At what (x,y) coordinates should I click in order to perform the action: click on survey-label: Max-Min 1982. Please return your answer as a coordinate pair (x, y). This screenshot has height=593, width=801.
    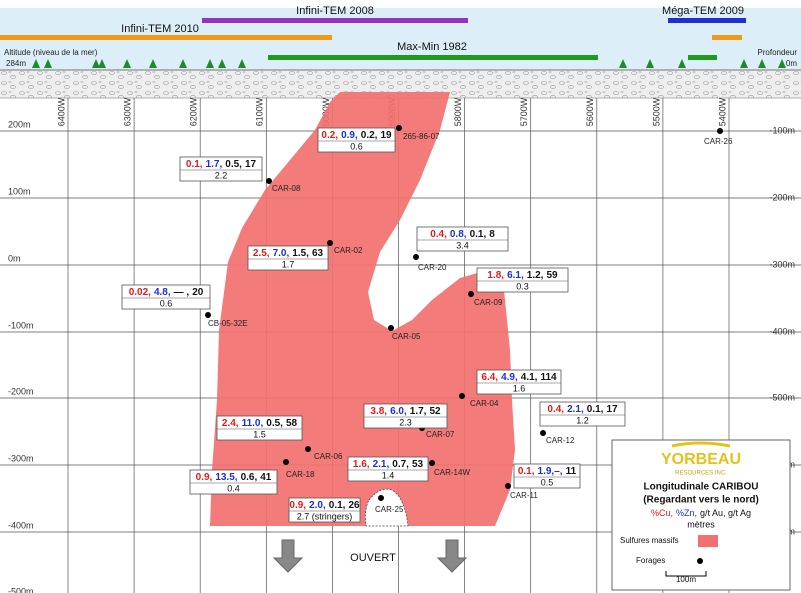
    Looking at the image, I should click on (432, 47).